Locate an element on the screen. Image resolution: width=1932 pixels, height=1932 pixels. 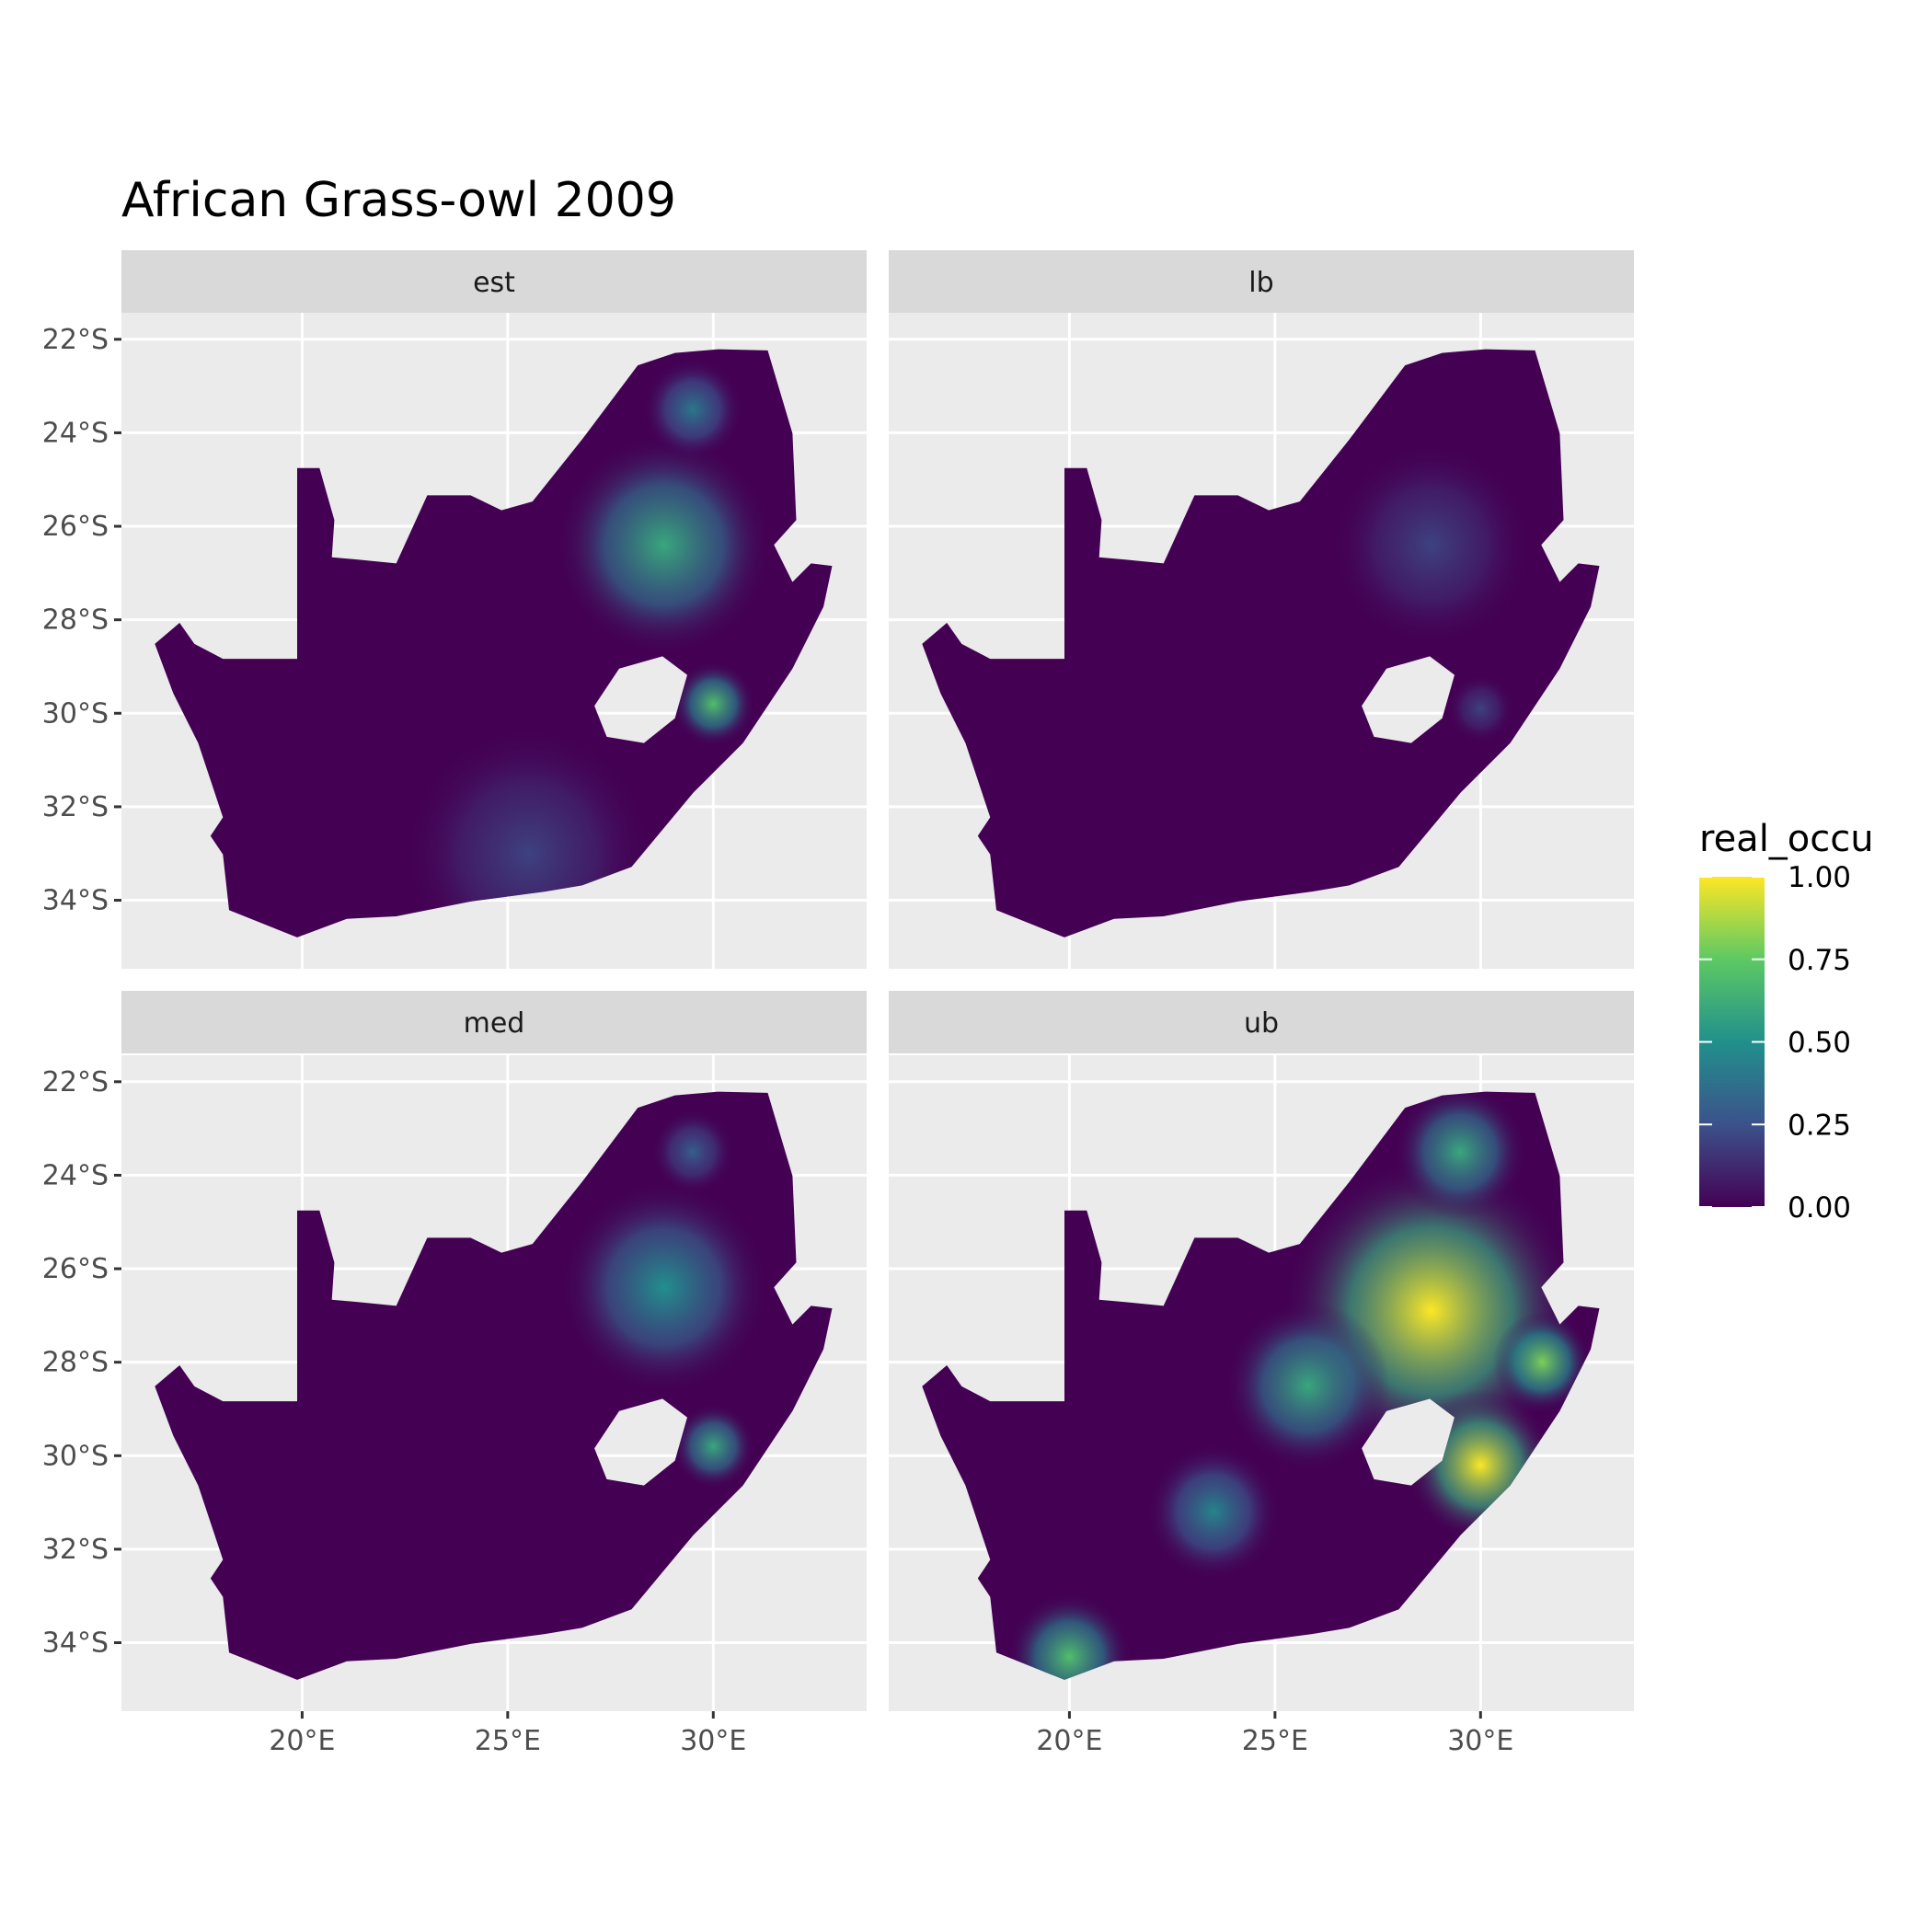
chart-title: African Grass-owl 2009 is located at coordinates (398, 200).